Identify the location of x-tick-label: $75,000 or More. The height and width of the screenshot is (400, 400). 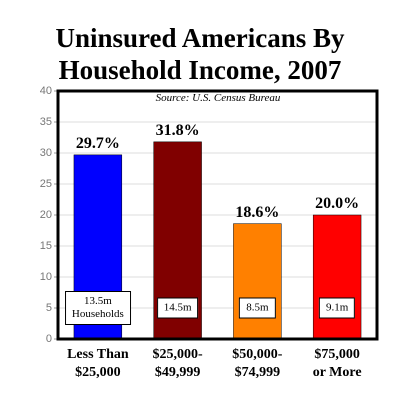
(337, 363).